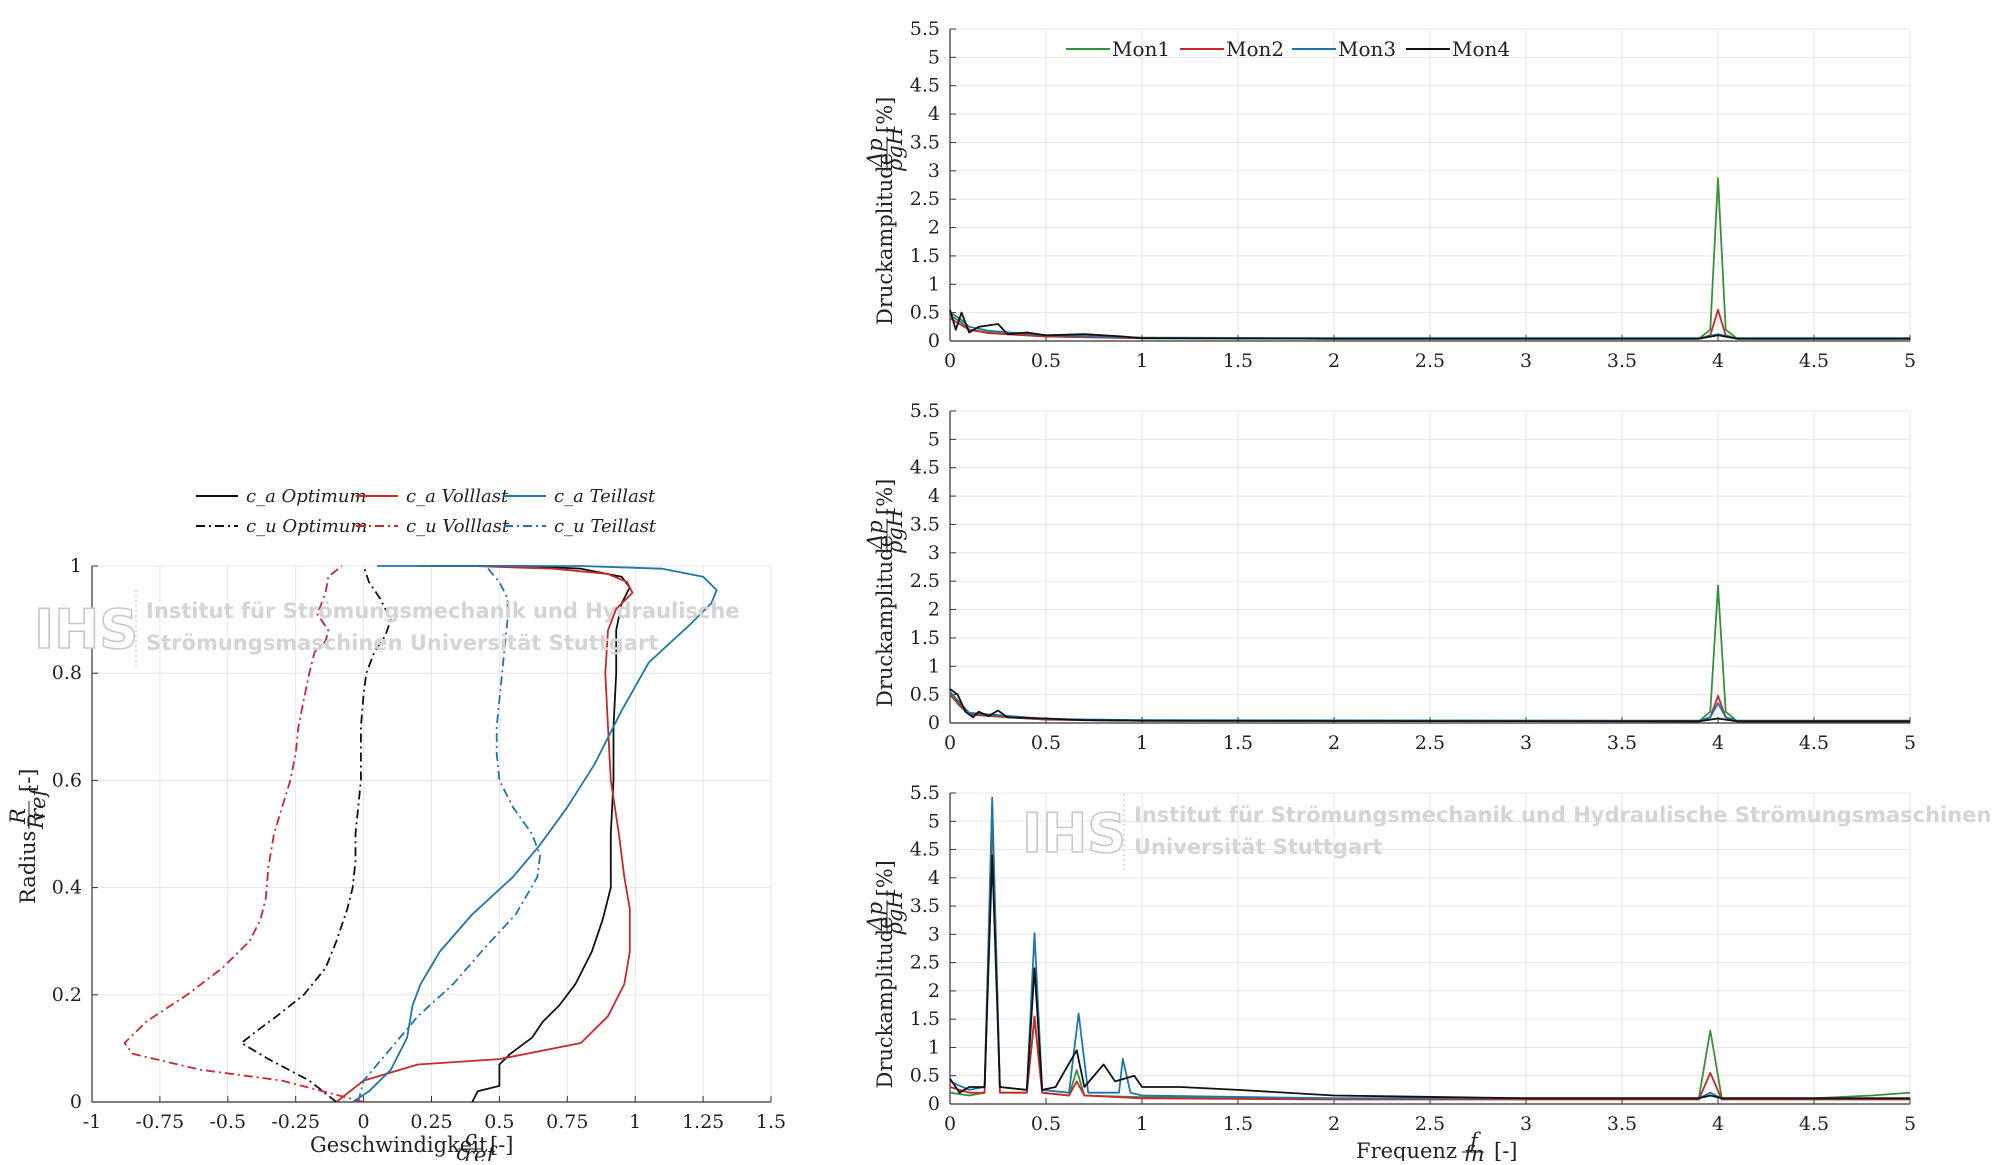 The image size is (2000, 1165). I want to click on svg-text: n, so click(1478, 1151).